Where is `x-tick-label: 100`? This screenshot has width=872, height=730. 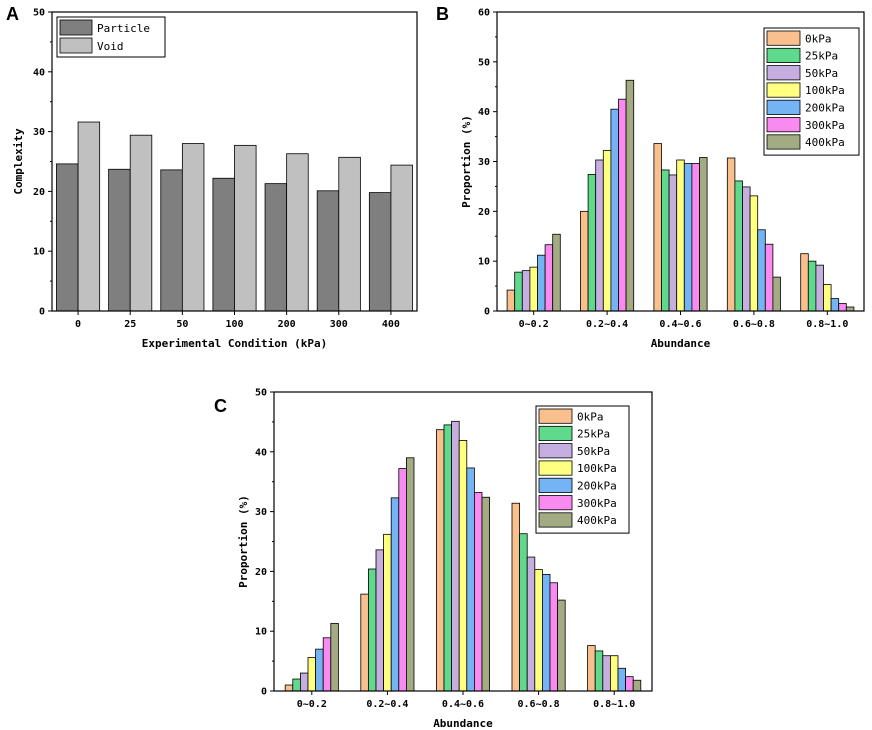
x-tick-label: 100 is located at coordinates (234, 324).